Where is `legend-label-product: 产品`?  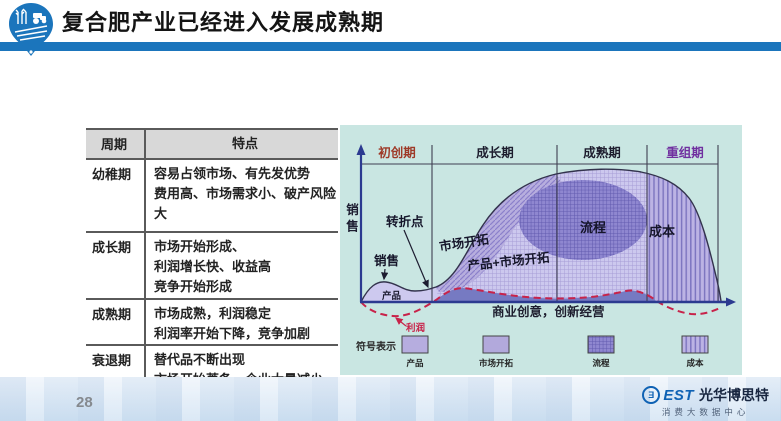
legend-label-product: 产品 is located at coordinates (415, 363).